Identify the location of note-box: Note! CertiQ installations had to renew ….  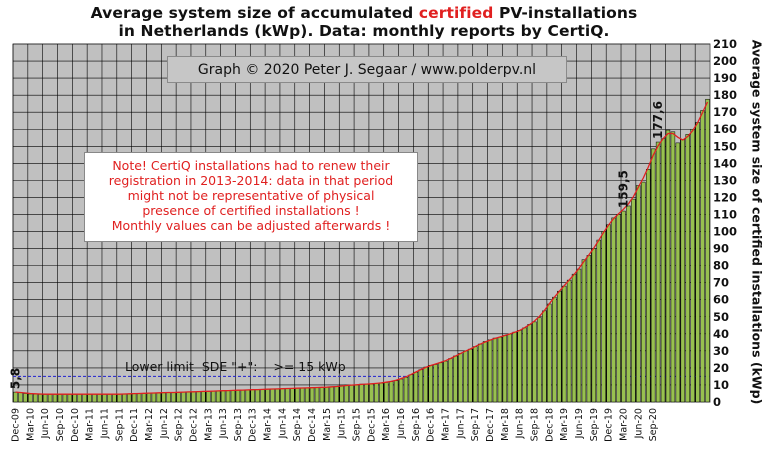
(251, 197).